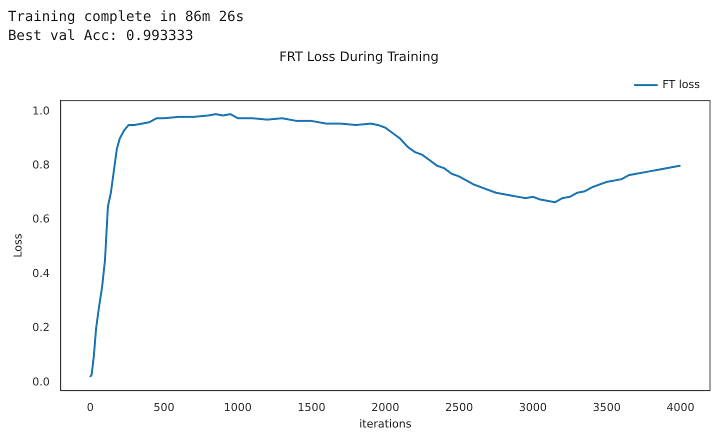 This screenshot has height=441, width=728. I want to click on x-tick-label: 2500, so click(459, 407).